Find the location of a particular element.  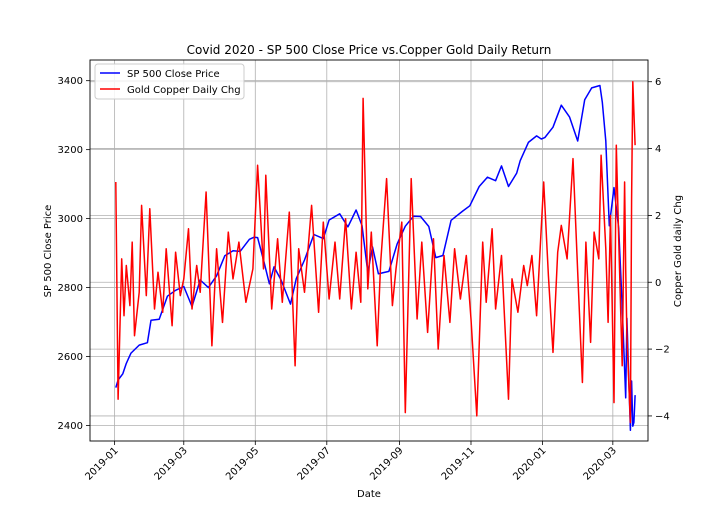

x-axis-label: Date is located at coordinates (369, 494).